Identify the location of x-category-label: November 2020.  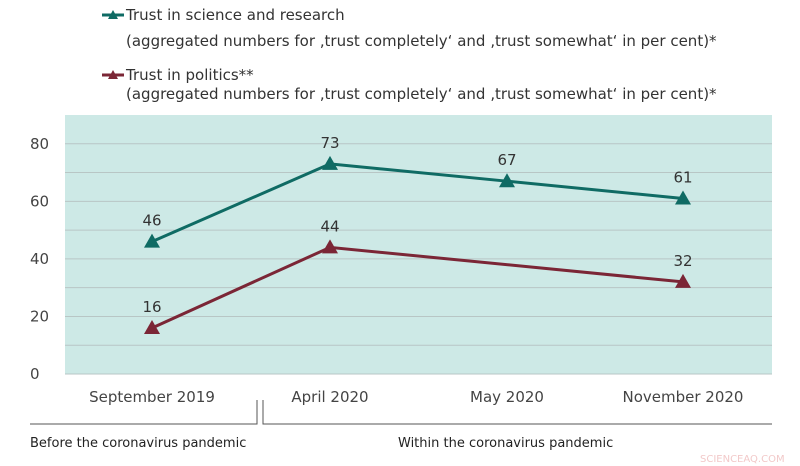
(683, 397).